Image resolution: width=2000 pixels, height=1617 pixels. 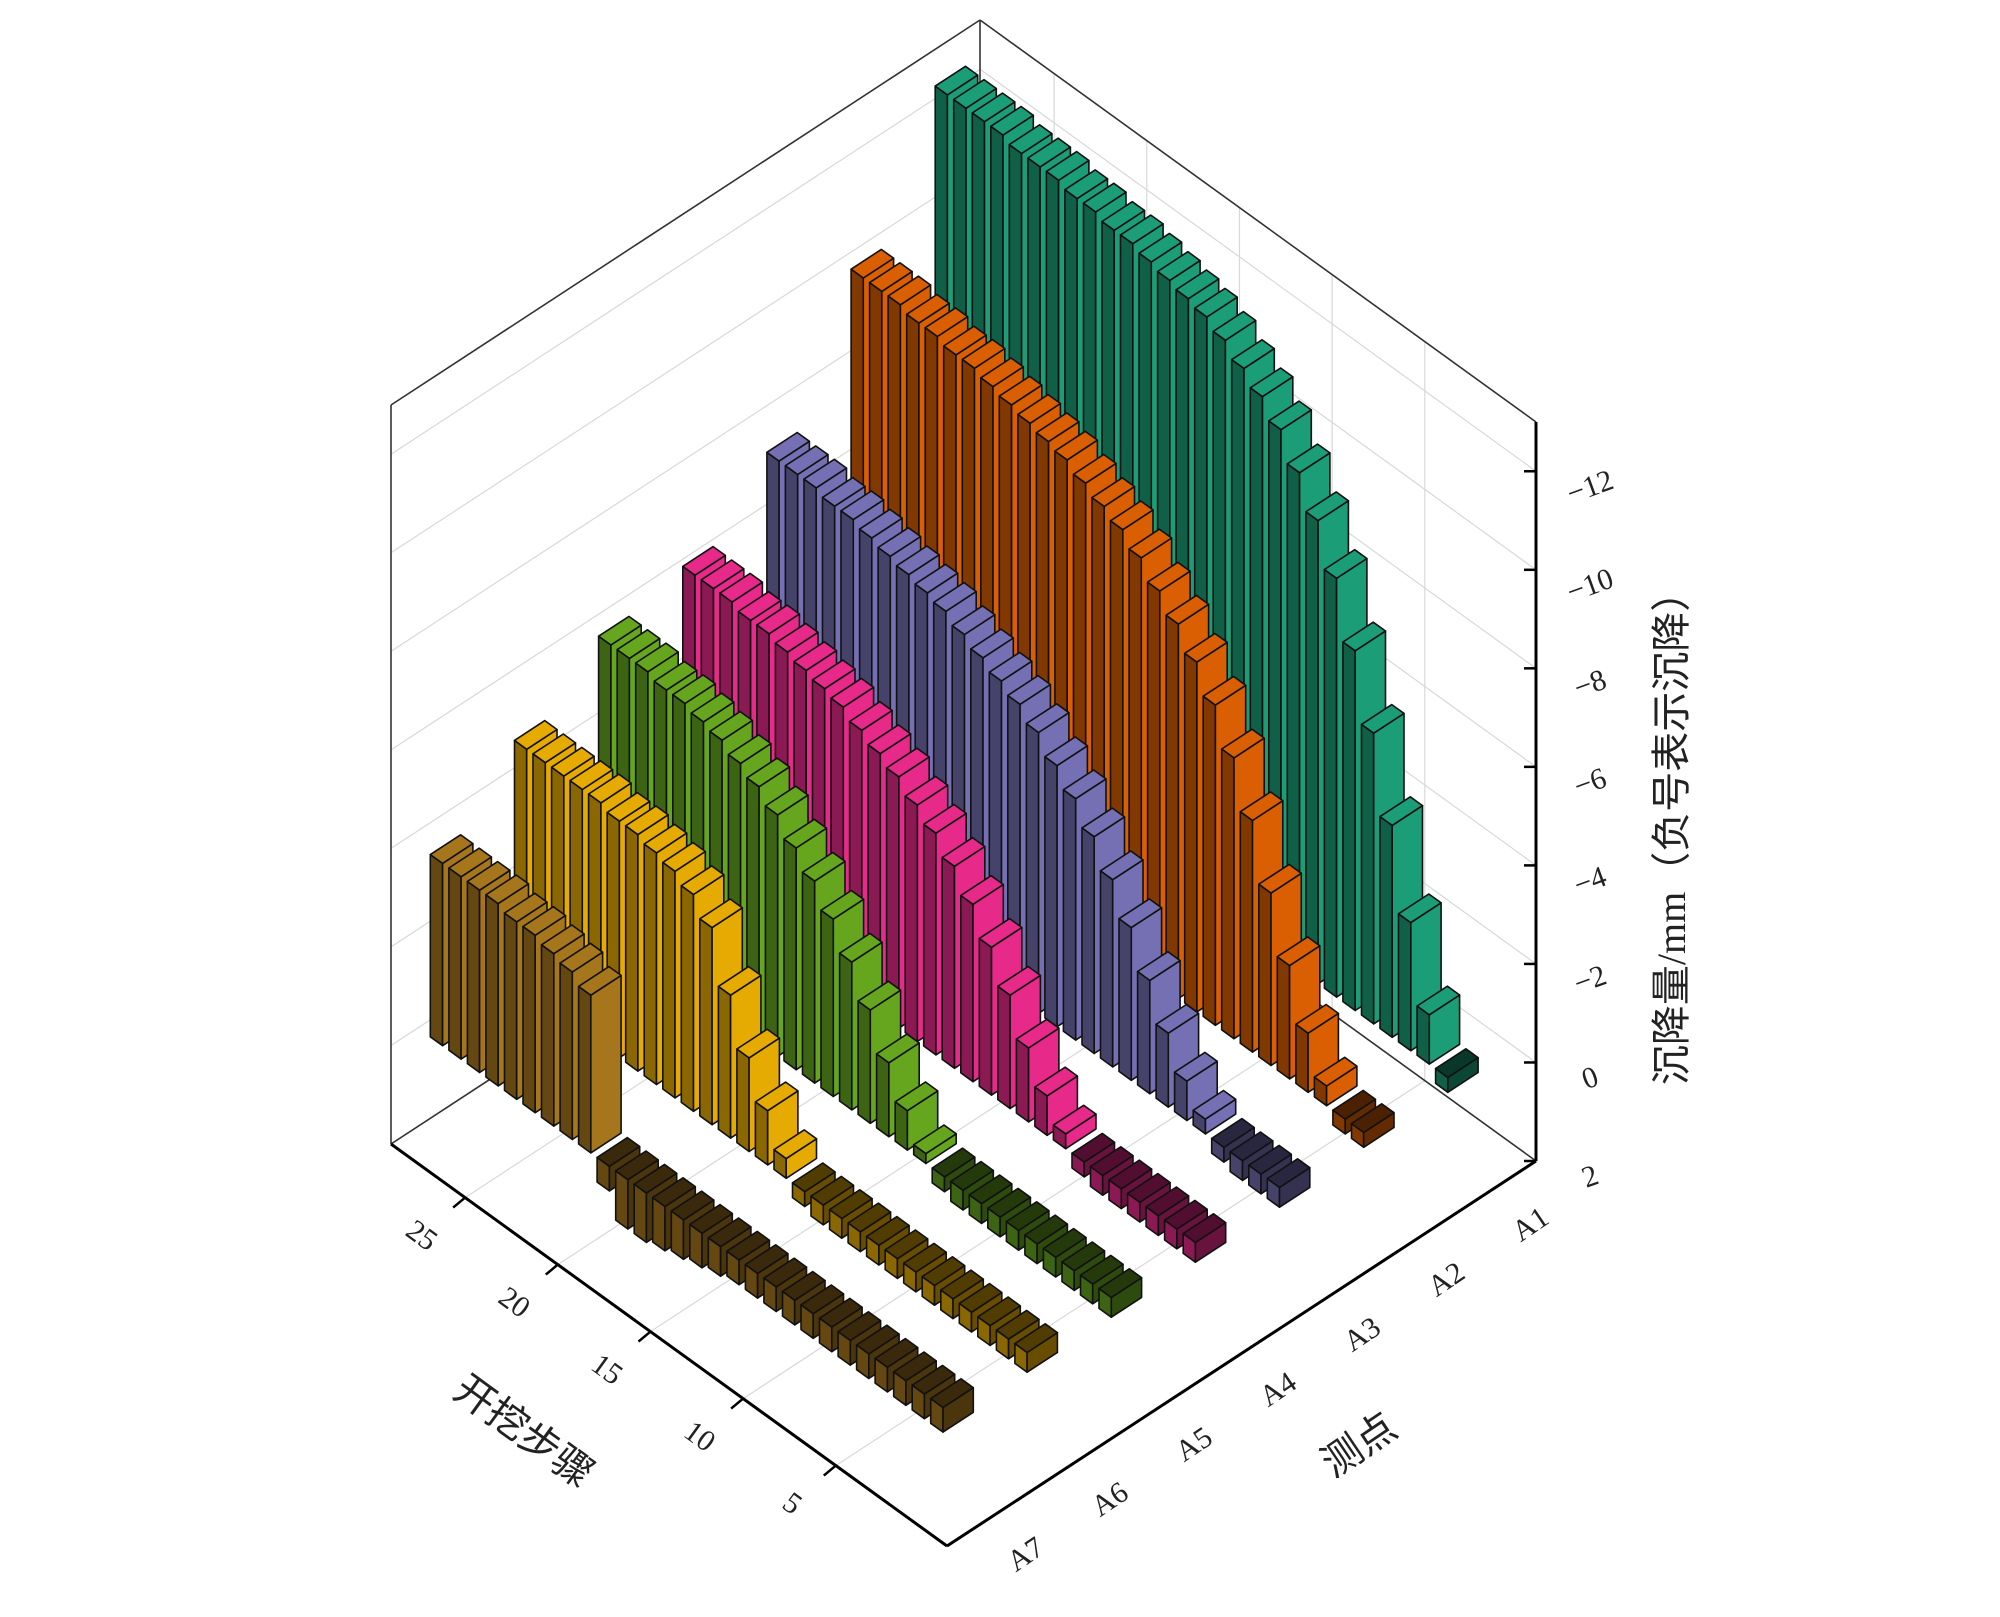 I want to click on y-tick-label: A1, so click(x=1530, y=1224).